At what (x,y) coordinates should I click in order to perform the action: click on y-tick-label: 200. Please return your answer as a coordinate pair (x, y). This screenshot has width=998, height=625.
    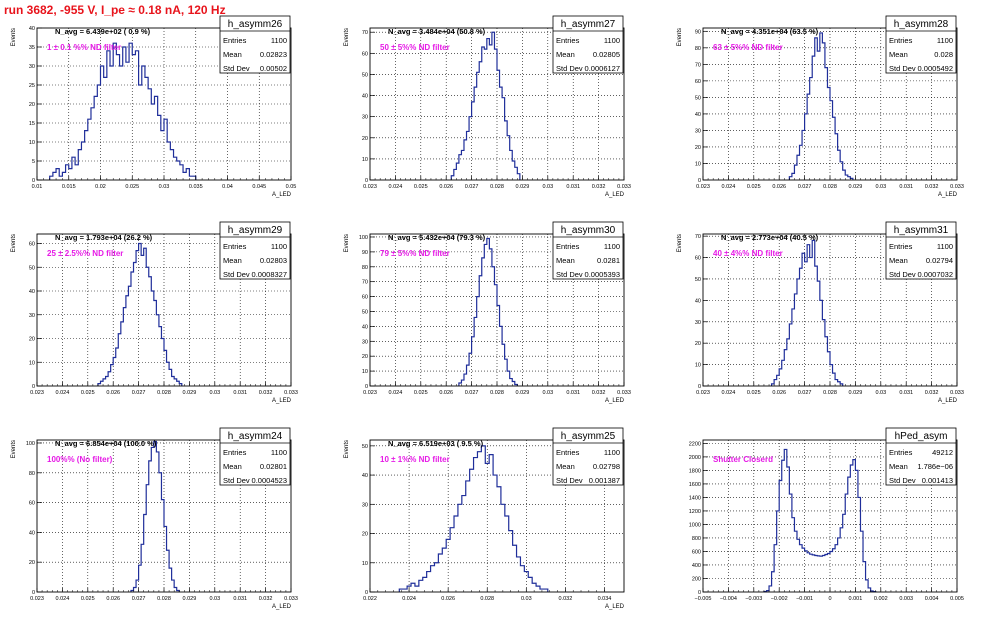
    Looking at the image, I should click on (696, 579).